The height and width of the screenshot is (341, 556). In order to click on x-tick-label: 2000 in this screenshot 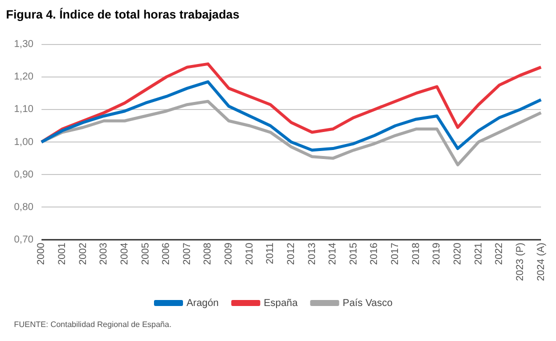, I will do `click(42, 253)`.